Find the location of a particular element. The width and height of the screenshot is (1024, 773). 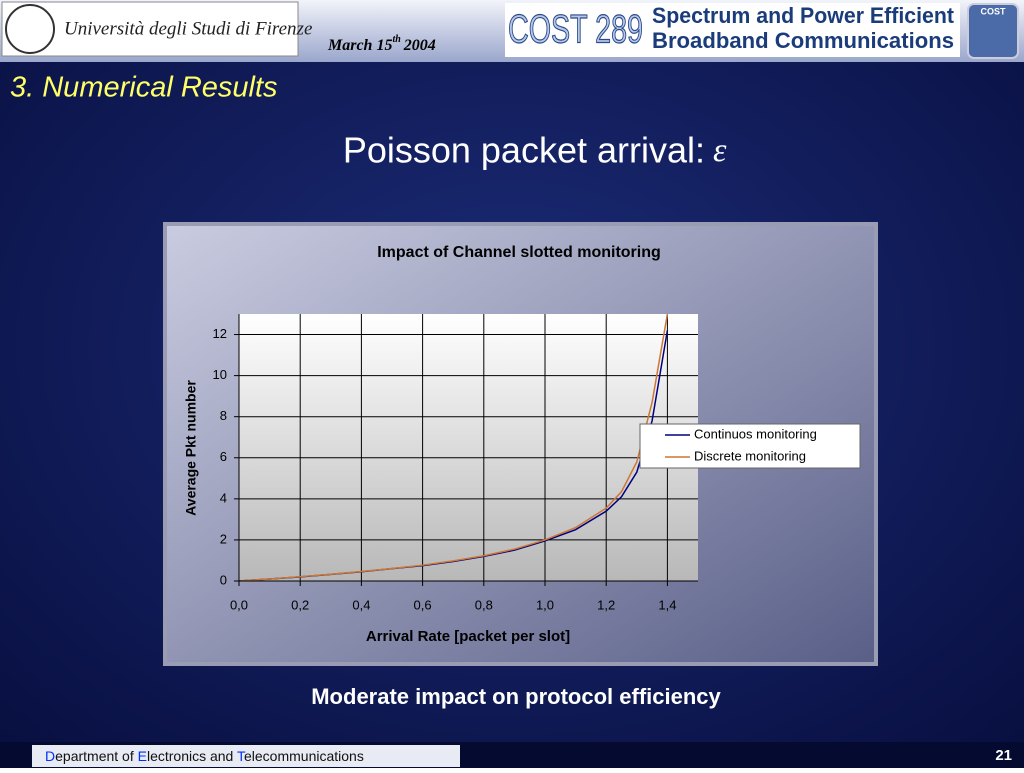

seal is located at coordinates (30, 29).